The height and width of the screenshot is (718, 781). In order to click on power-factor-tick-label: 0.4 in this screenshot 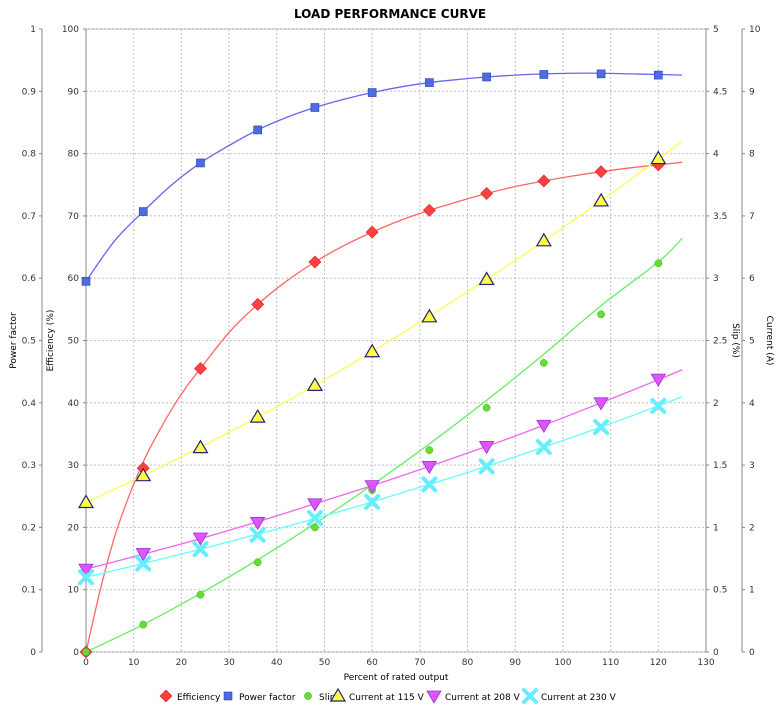, I will do `click(29, 404)`.